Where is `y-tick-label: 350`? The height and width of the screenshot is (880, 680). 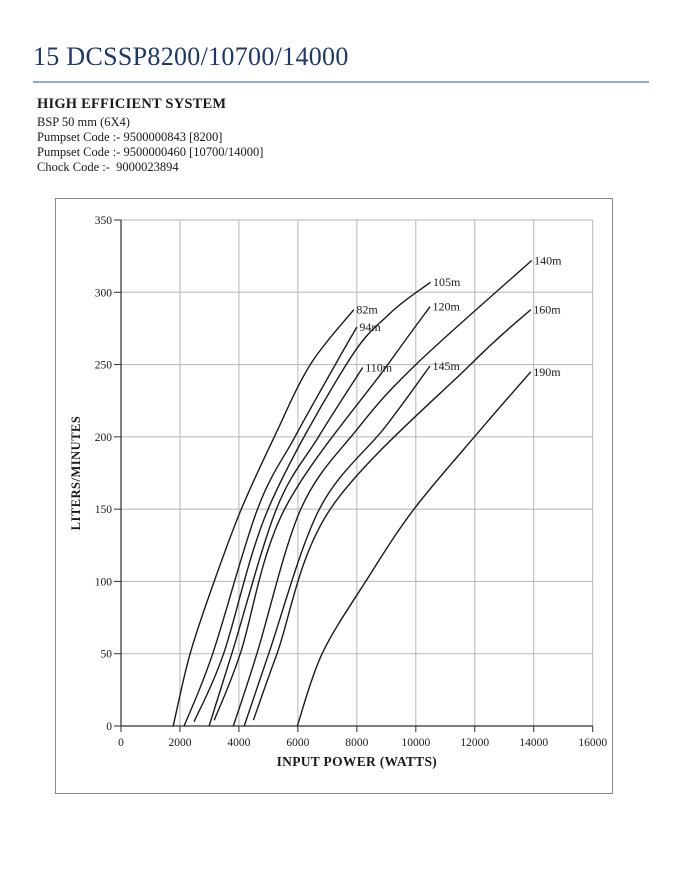
y-tick-label: 350 is located at coordinates (104, 221).